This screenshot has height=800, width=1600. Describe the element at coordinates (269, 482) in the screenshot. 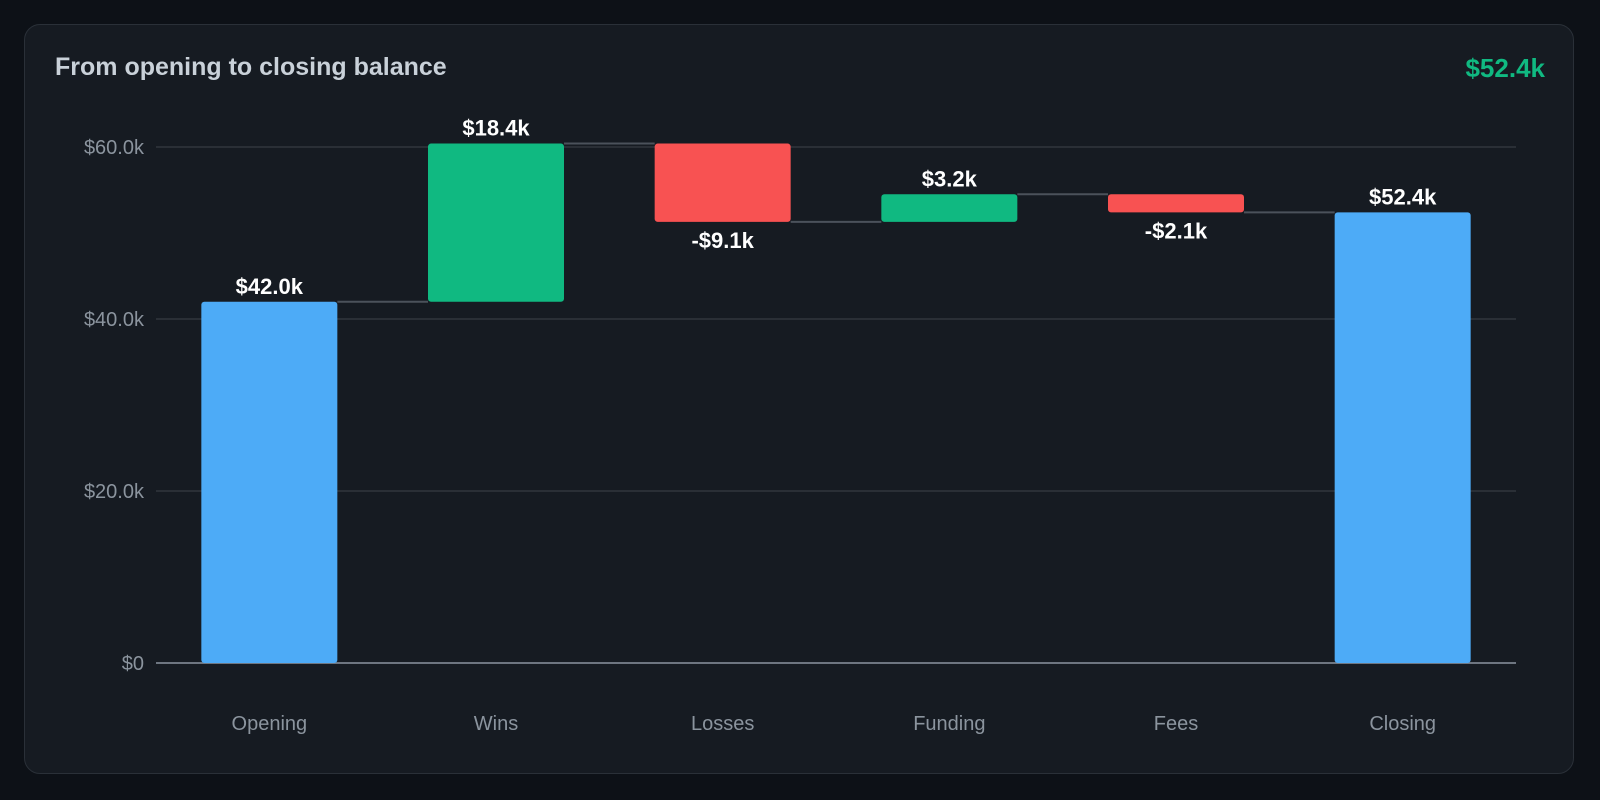

I see `bar-opening` at that location.